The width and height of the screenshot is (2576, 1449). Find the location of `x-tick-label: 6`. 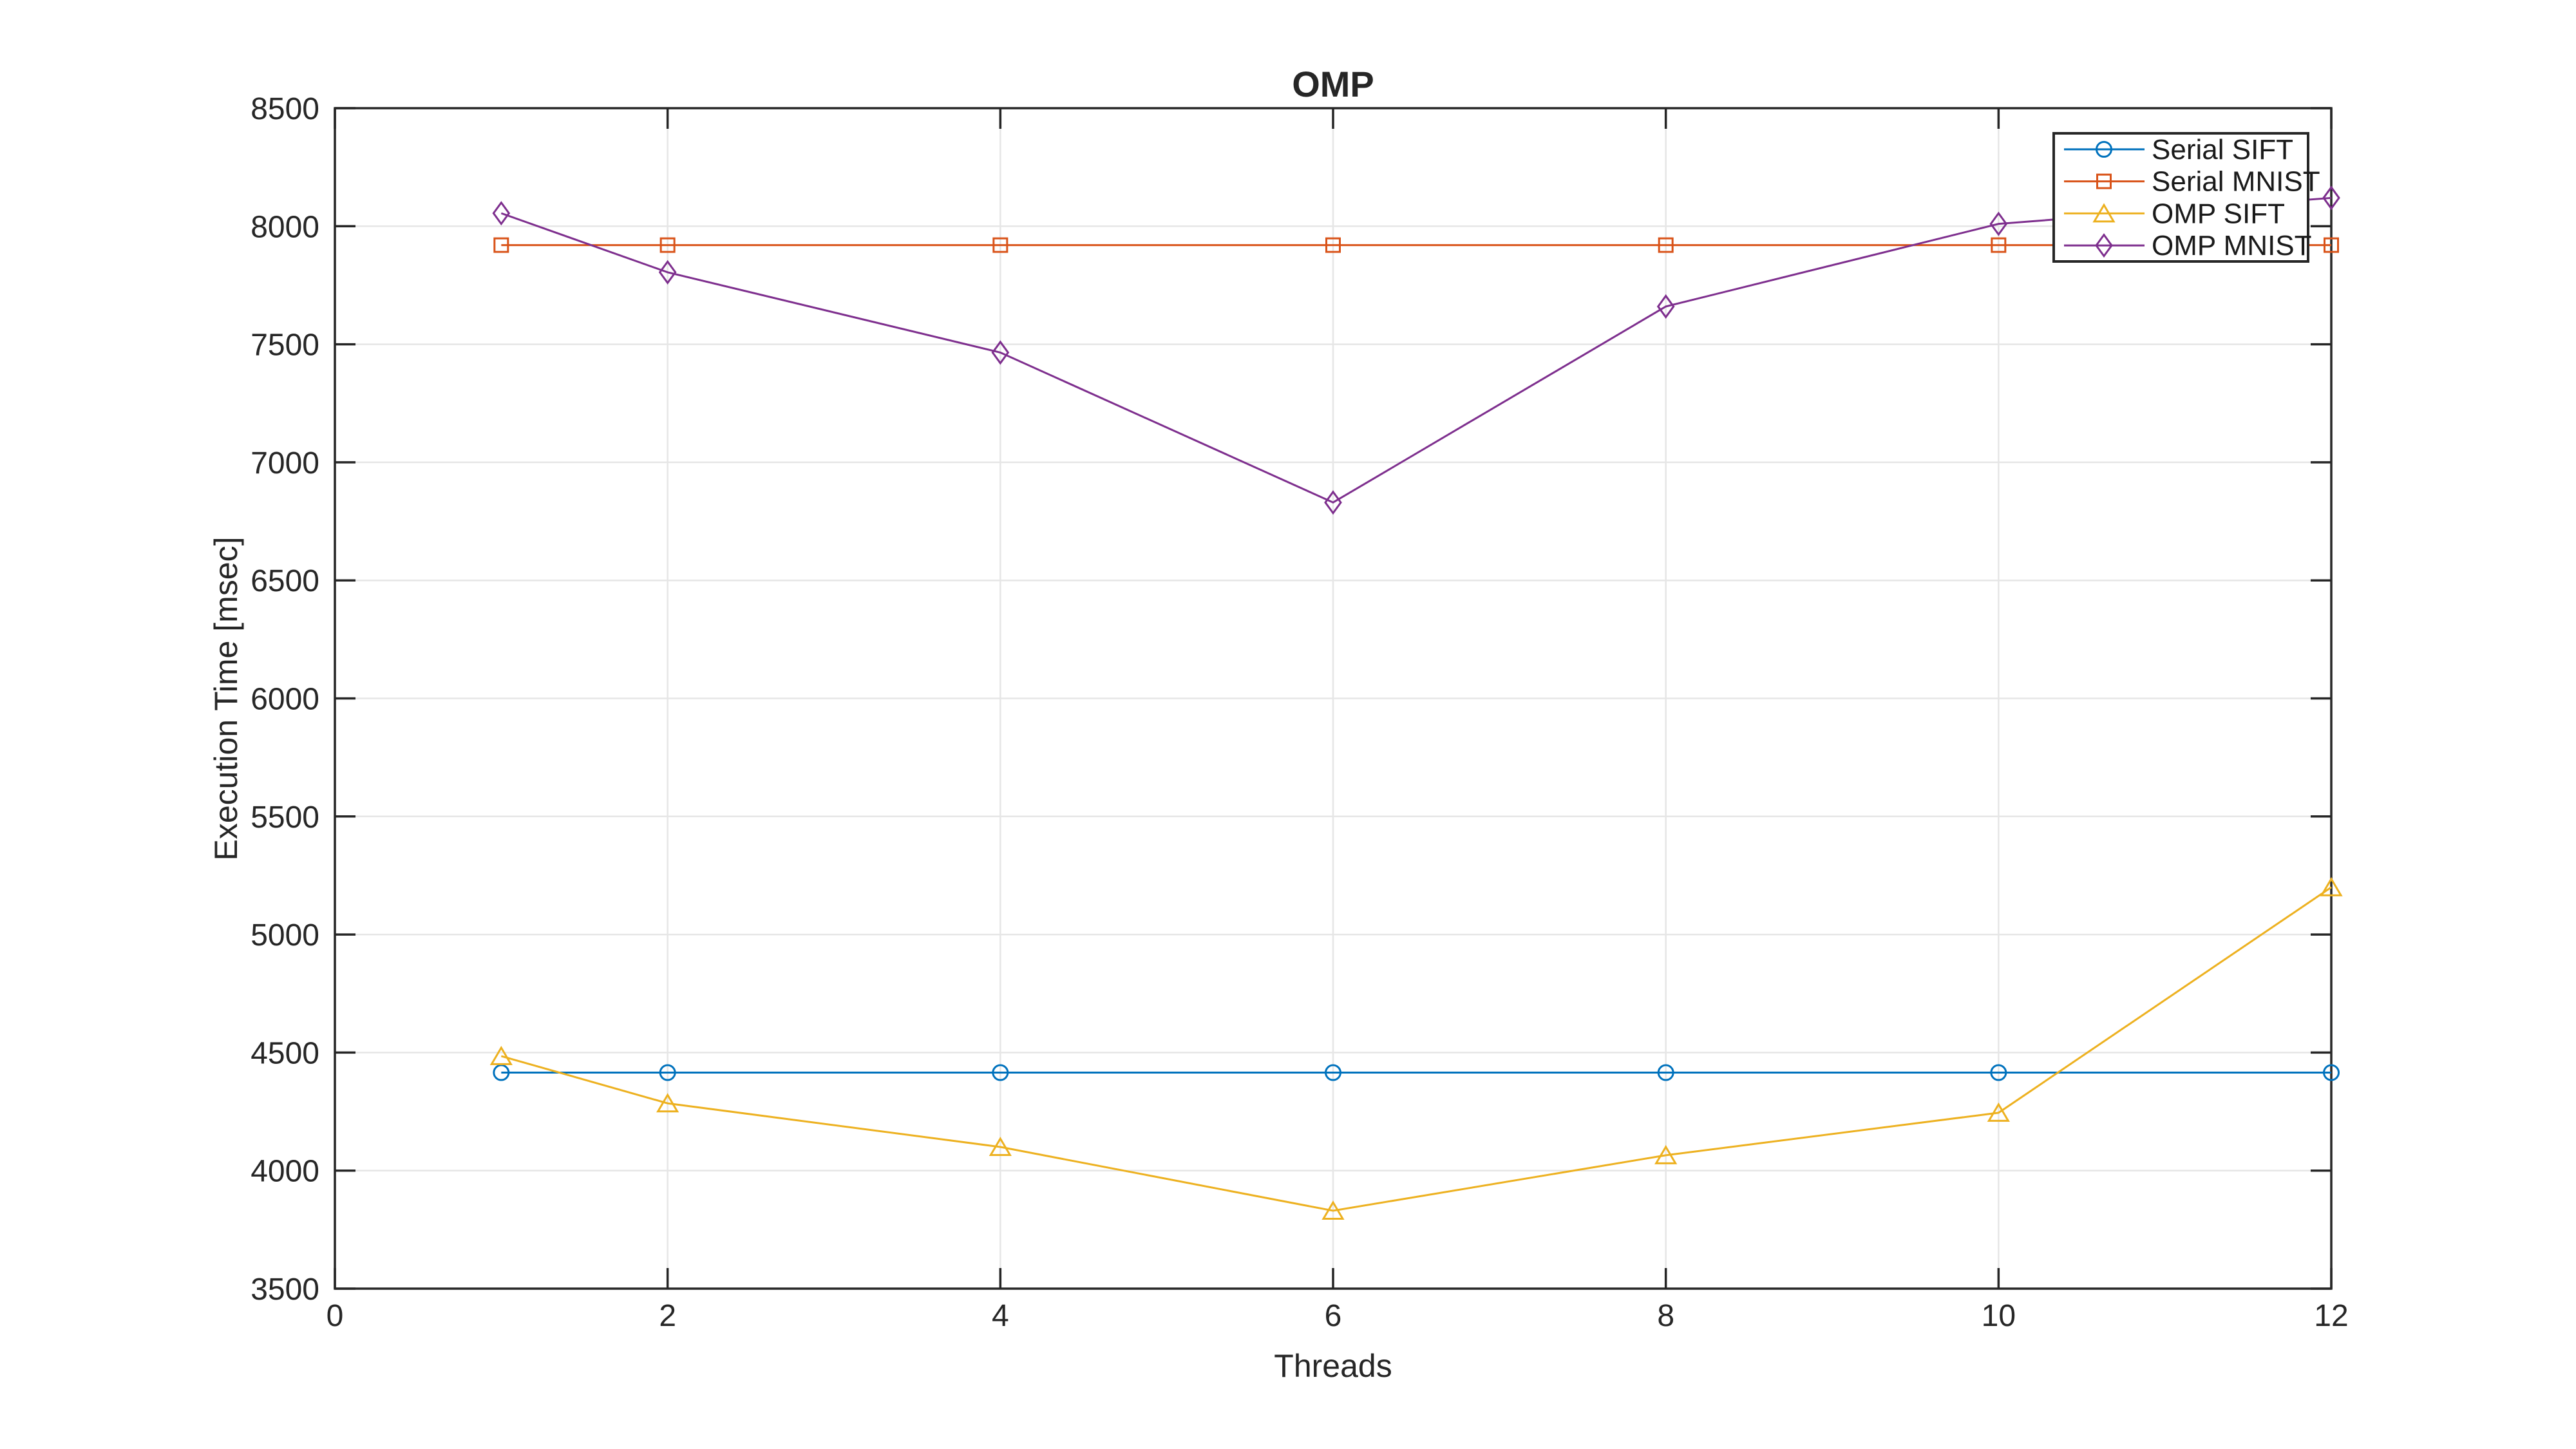

x-tick-label: 6 is located at coordinates (1333, 1316).